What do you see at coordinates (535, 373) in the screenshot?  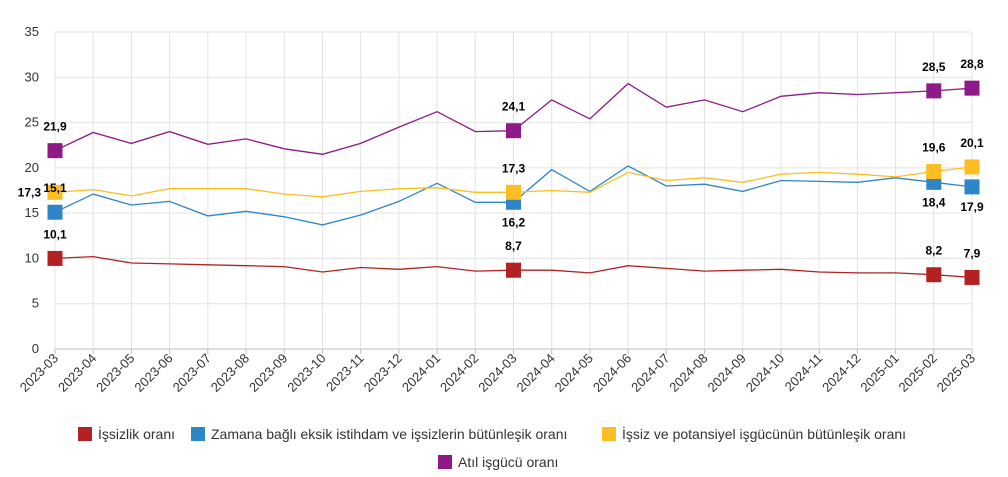 I see `x-tick-label: 2024-04` at bounding box center [535, 373].